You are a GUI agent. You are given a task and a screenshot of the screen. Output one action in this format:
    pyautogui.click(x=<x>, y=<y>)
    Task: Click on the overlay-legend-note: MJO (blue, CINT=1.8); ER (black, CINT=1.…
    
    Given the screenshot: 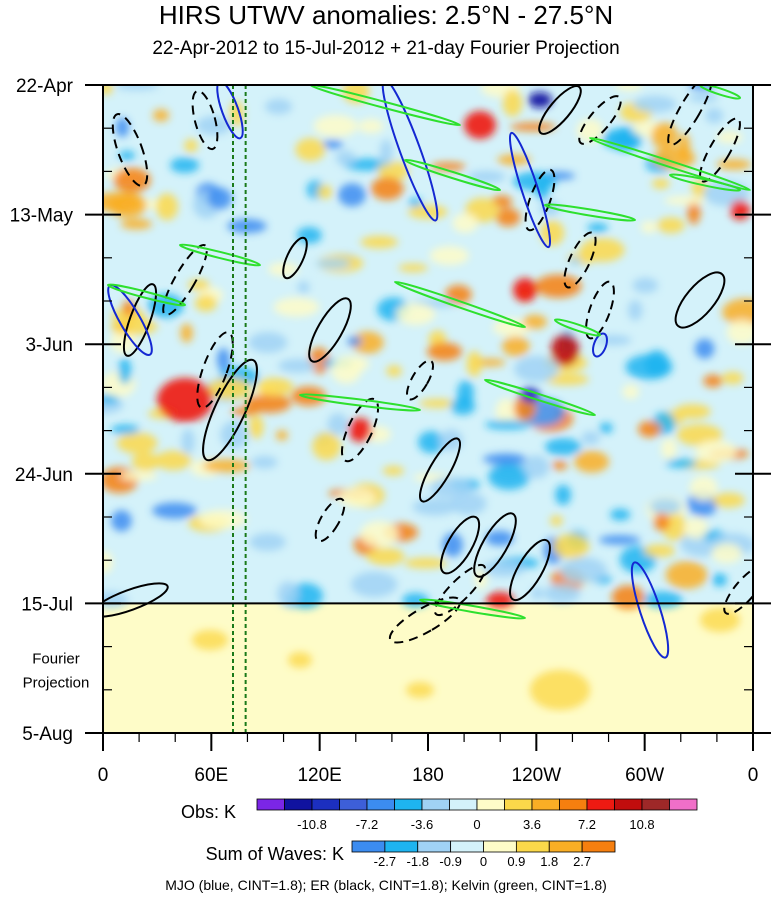 What is the action you would take?
    pyautogui.click(x=386, y=885)
    